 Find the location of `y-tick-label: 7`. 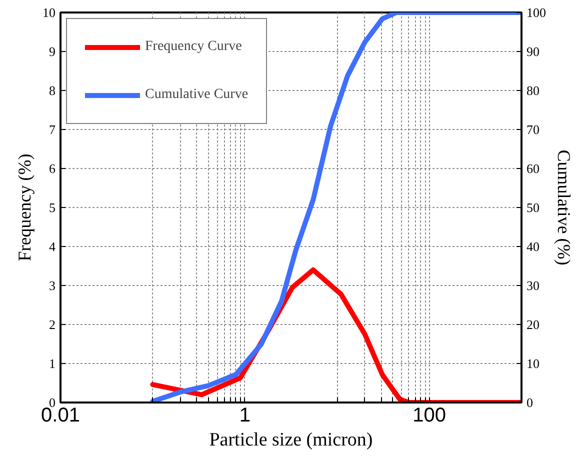

y-tick-label: 7 is located at coordinates (52, 129).